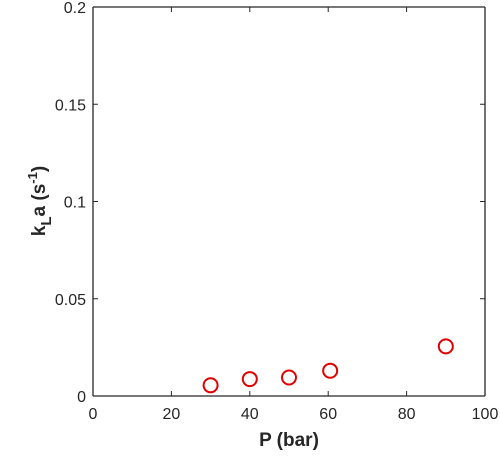 The height and width of the screenshot is (460, 500). What do you see at coordinates (75, 203) in the screenshot?
I see `y-tick-label: 0.1` at bounding box center [75, 203].